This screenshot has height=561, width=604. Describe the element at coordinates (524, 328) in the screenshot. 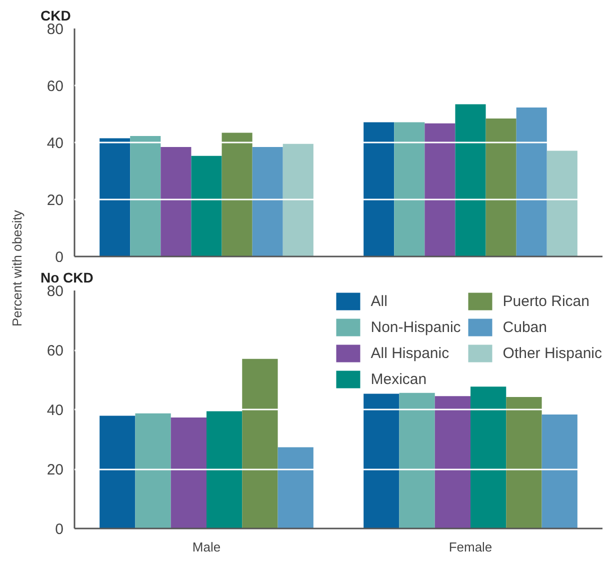

I see `legend-label: Cuban` at that location.